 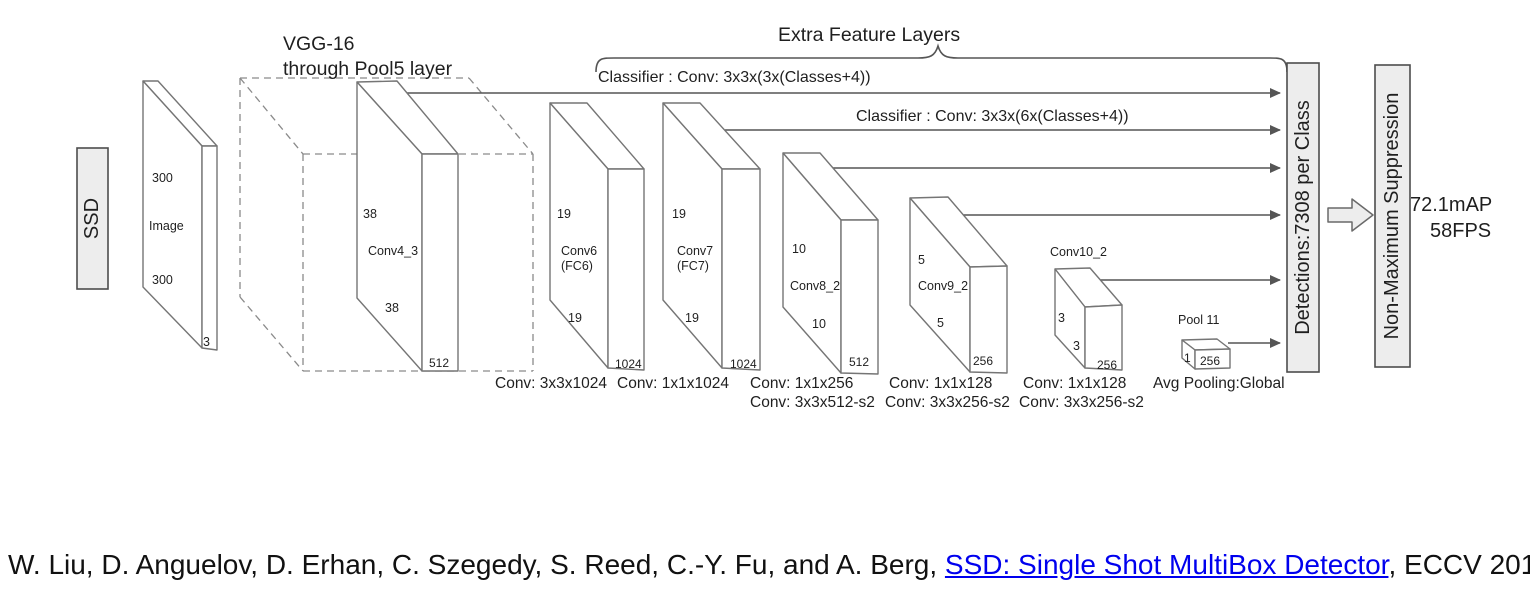 I want to click on conv7-sub: (FC7), so click(x=693, y=266).